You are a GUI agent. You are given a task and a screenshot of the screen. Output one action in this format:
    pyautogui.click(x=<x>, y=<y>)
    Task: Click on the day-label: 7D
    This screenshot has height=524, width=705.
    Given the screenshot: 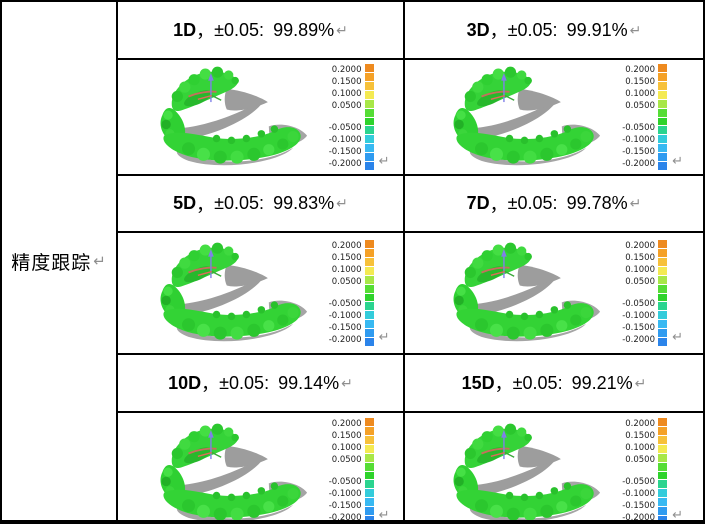 What is the action you would take?
    pyautogui.click(x=478, y=203)
    